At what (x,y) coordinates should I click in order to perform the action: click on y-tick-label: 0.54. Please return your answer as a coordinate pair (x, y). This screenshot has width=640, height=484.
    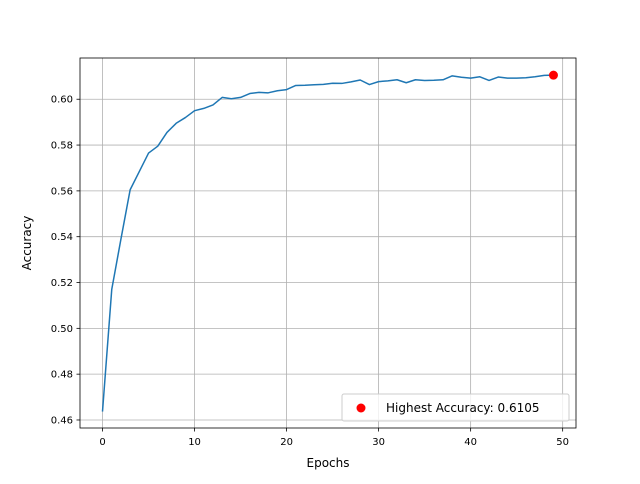
    Looking at the image, I should click on (62, 237).